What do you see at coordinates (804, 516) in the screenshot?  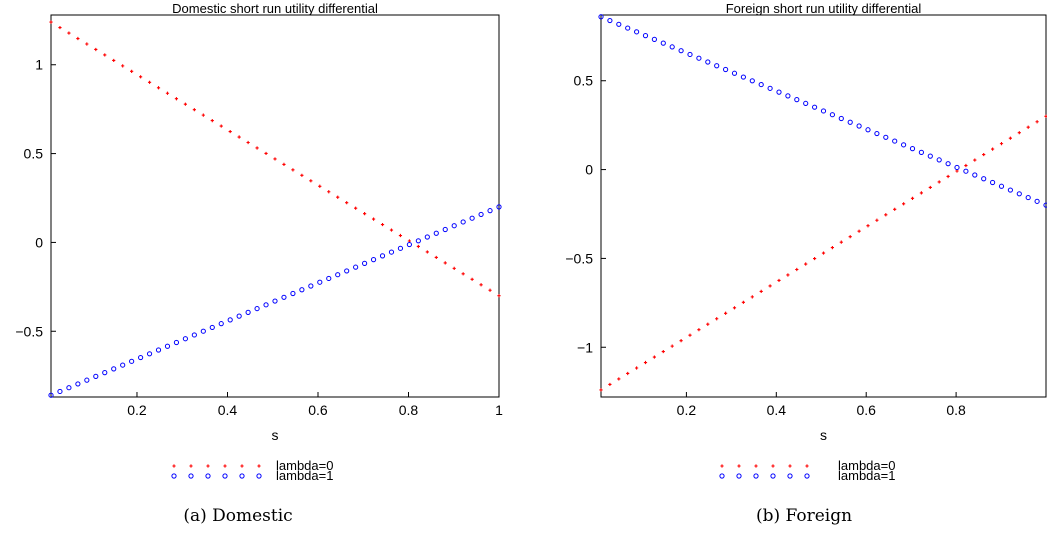 I see `figure-caption: (b) Foreign` at bounding box center [804, 516].